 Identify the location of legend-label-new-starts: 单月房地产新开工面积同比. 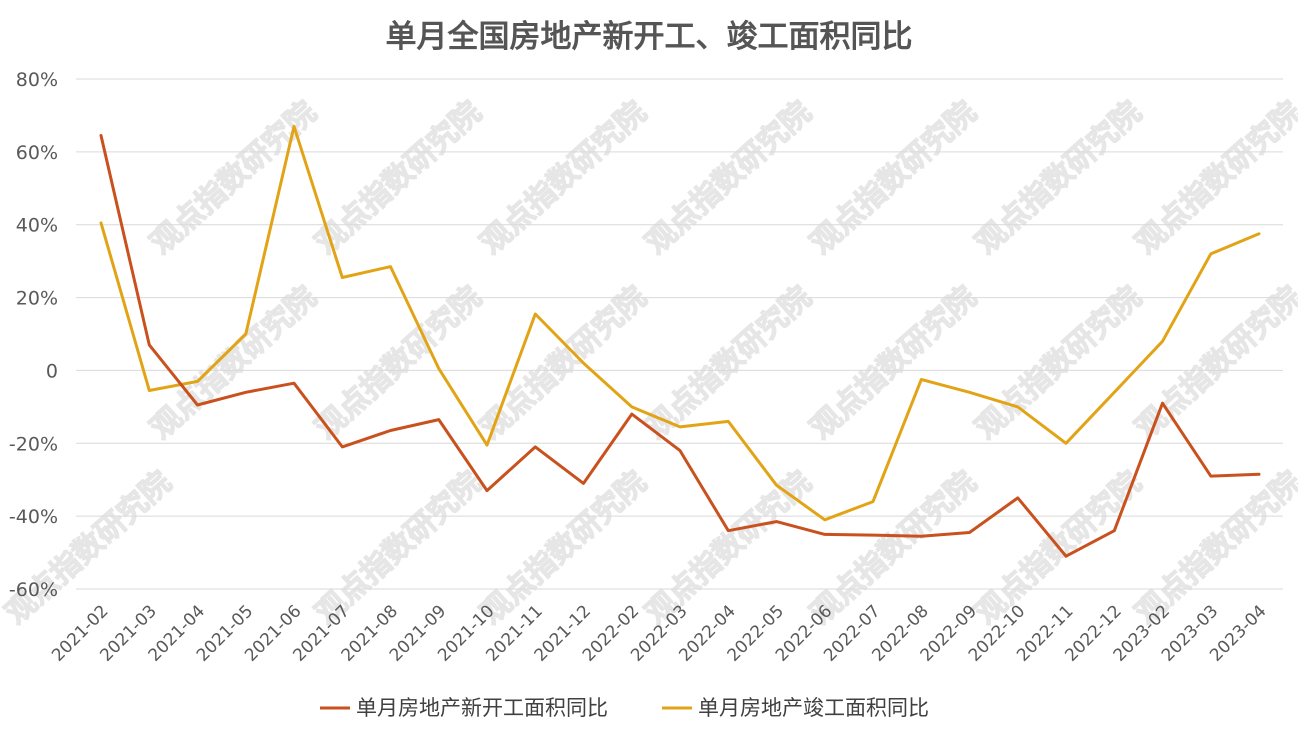
(482, 708).